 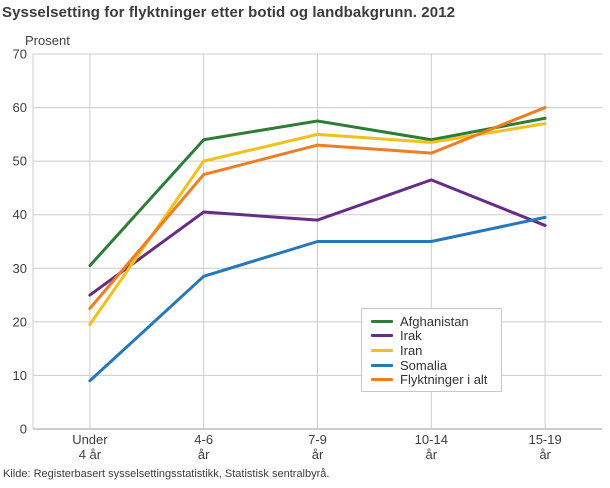 I want to click on y-tick-label: 30, so click(x=20, y=268).